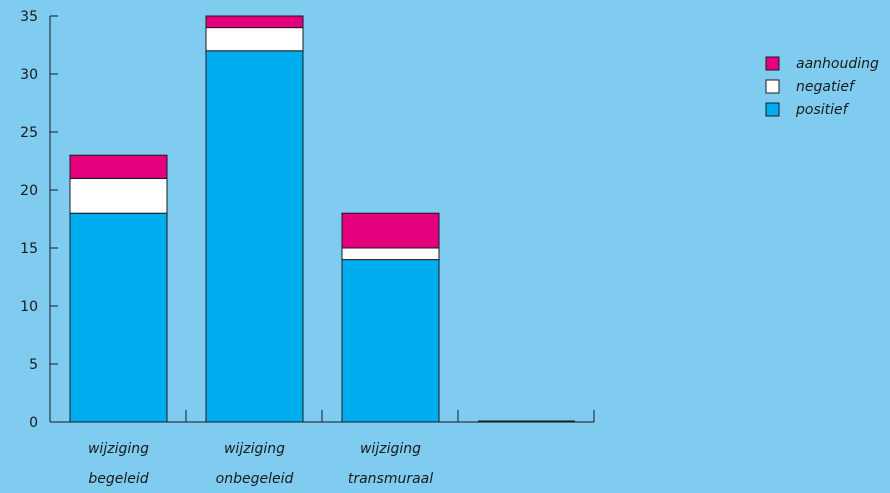 The width and height of the screenshot is (890, 493). Describe the element at coordinates (33, 365) in the screenshot. I see `y-tick-label: 5` at that location.